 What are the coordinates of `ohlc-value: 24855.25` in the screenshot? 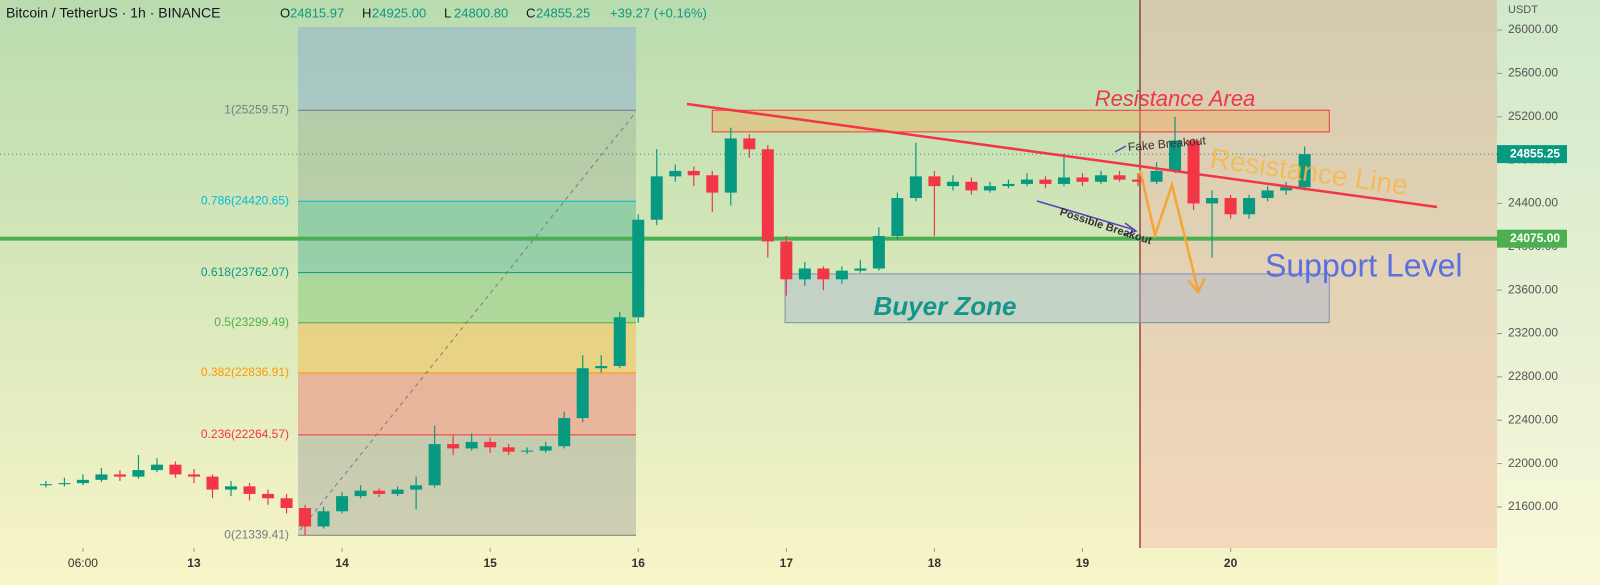 It's located at (563, 12).